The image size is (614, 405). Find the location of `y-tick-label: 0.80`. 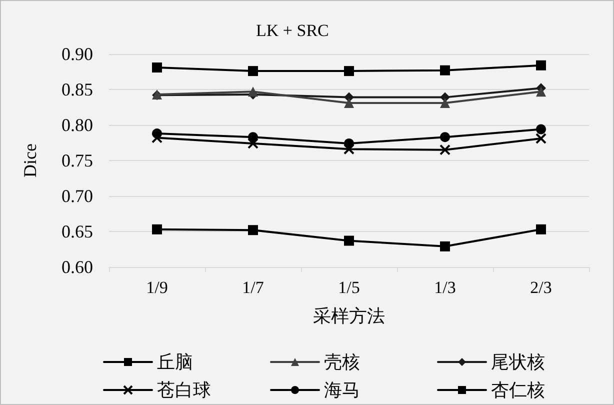

y-tick-label: 0.80 is located at coordinates (77, 125).